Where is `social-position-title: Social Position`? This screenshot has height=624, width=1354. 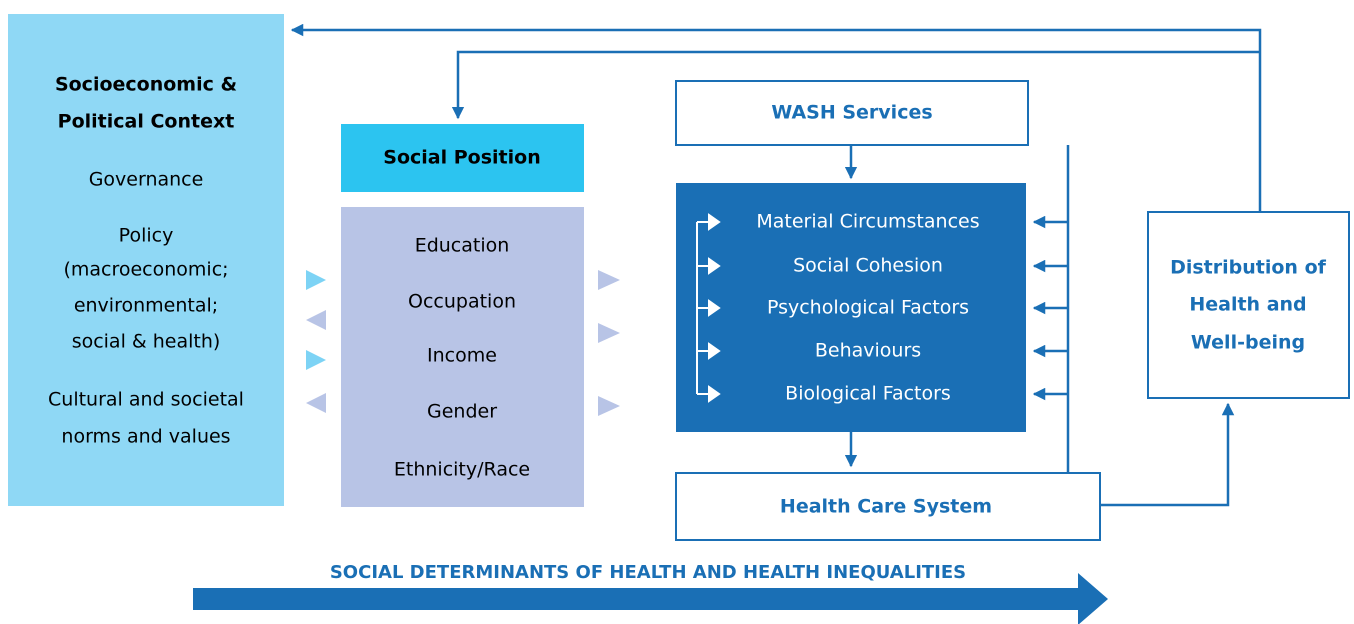
social-position-title: Social Position is located at coordinates (461, 158).